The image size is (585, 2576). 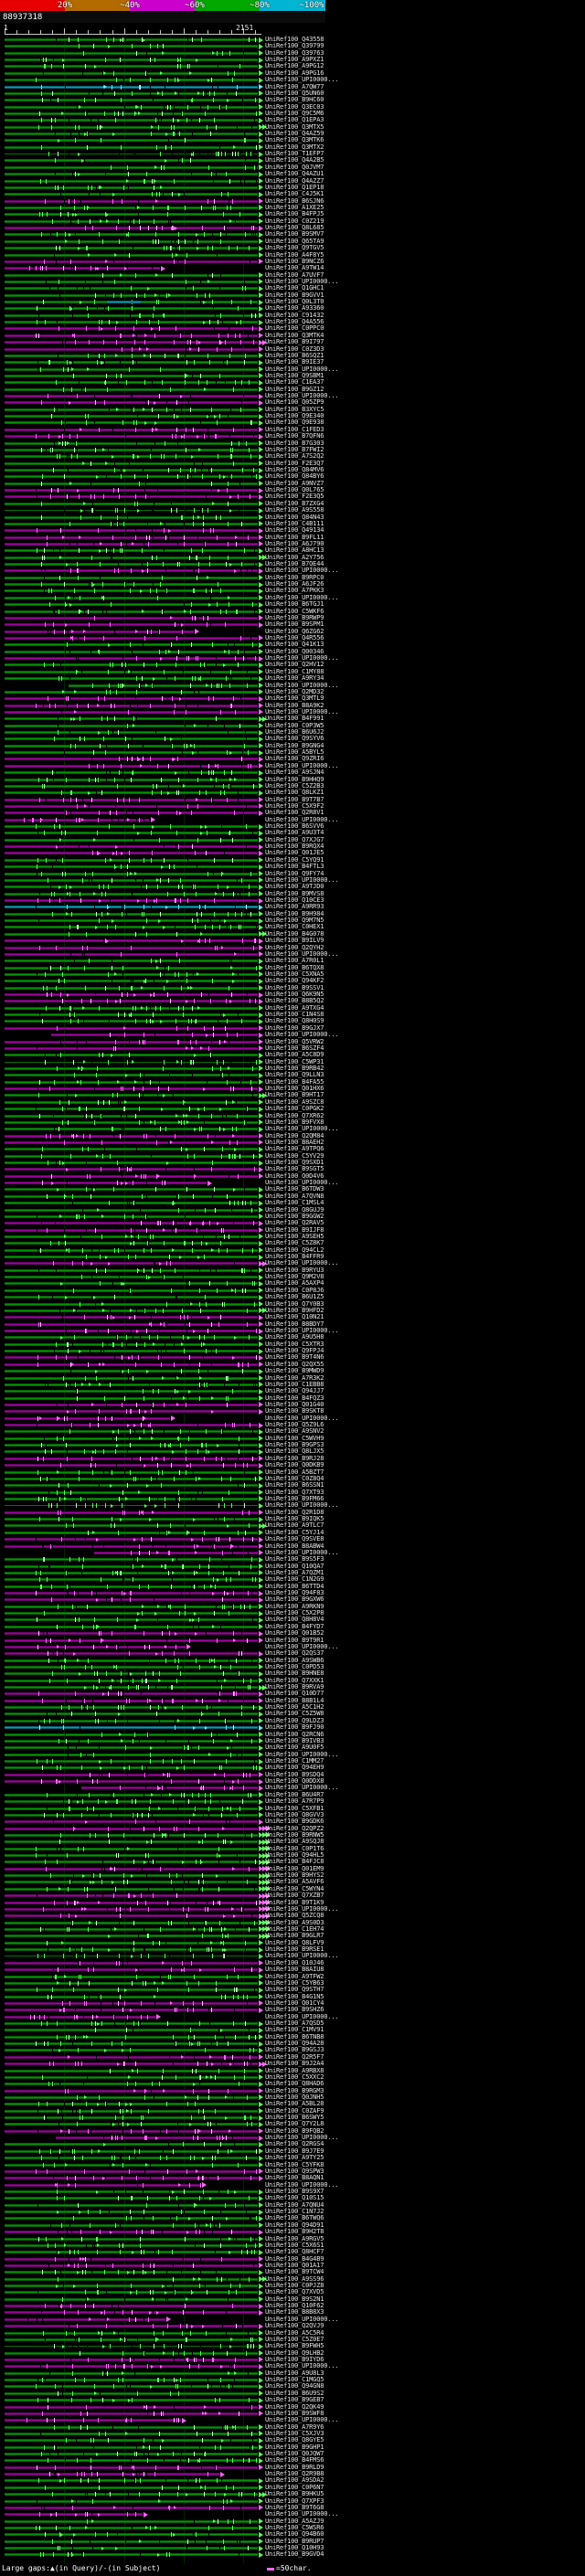 I want to click on alignment-row: UniRef100_A5AVF6, so click(x=293, y=1882).